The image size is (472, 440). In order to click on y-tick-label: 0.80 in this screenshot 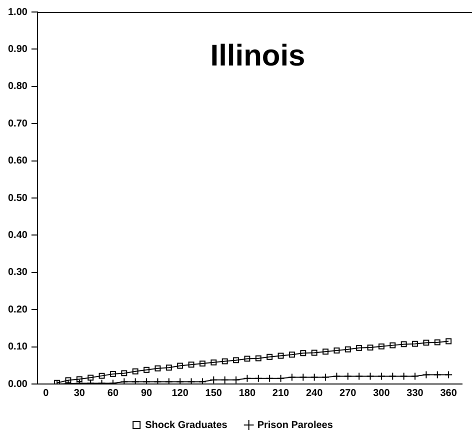, I will do `click(18, 86)`.